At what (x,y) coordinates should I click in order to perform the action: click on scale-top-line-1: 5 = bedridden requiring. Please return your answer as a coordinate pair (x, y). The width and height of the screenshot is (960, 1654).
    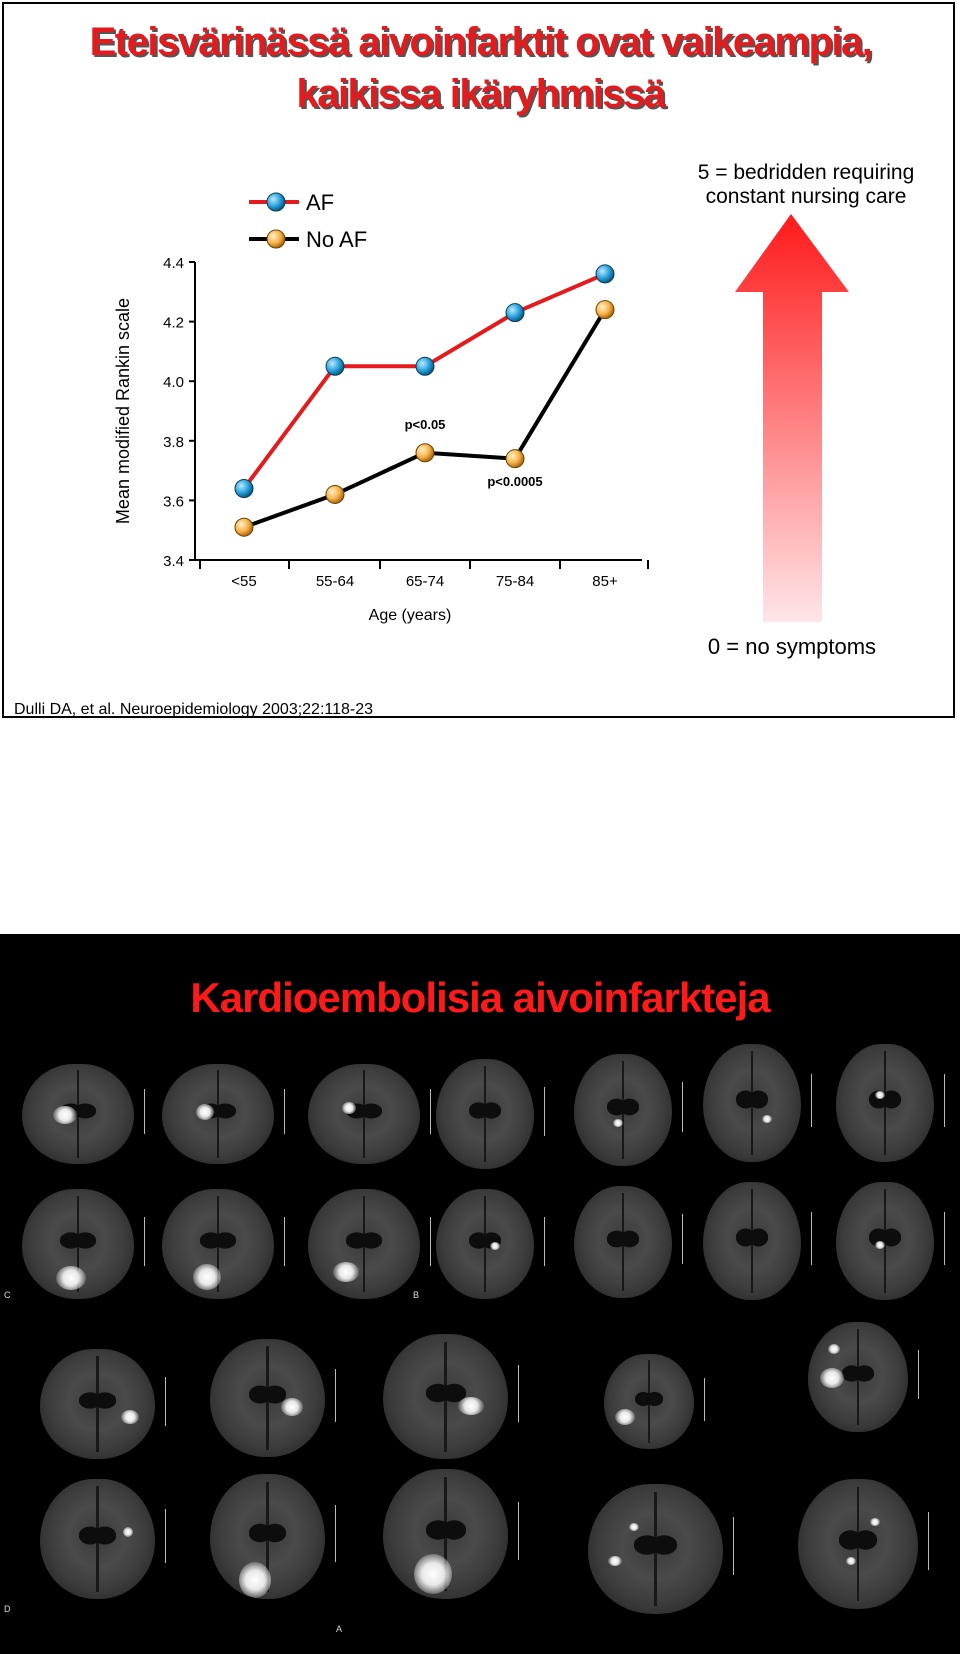
    Looking at the image, I should click on (806, 172).